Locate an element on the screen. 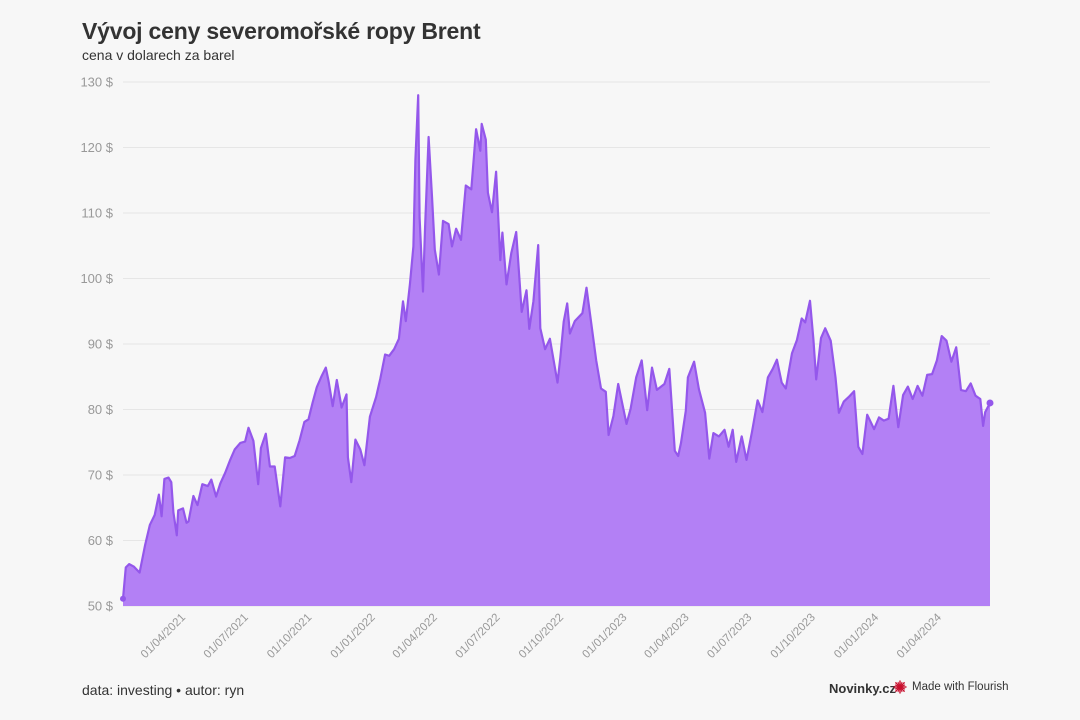  y-tick-label: 130 $ is located at coordinates (96, 82).